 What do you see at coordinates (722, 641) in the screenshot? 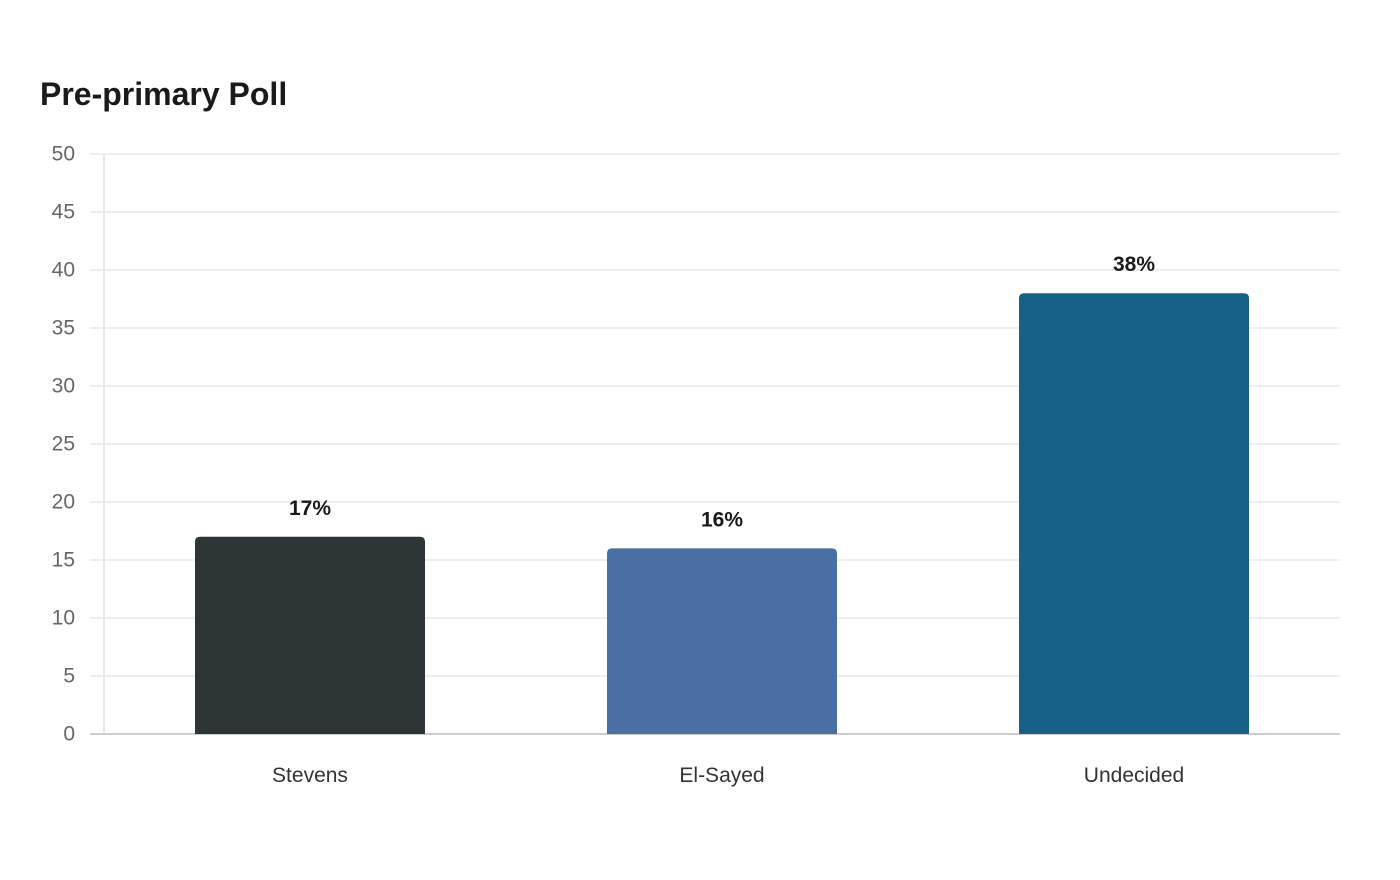
I see `bar-el-sayed` at bounding box center [722, 641].